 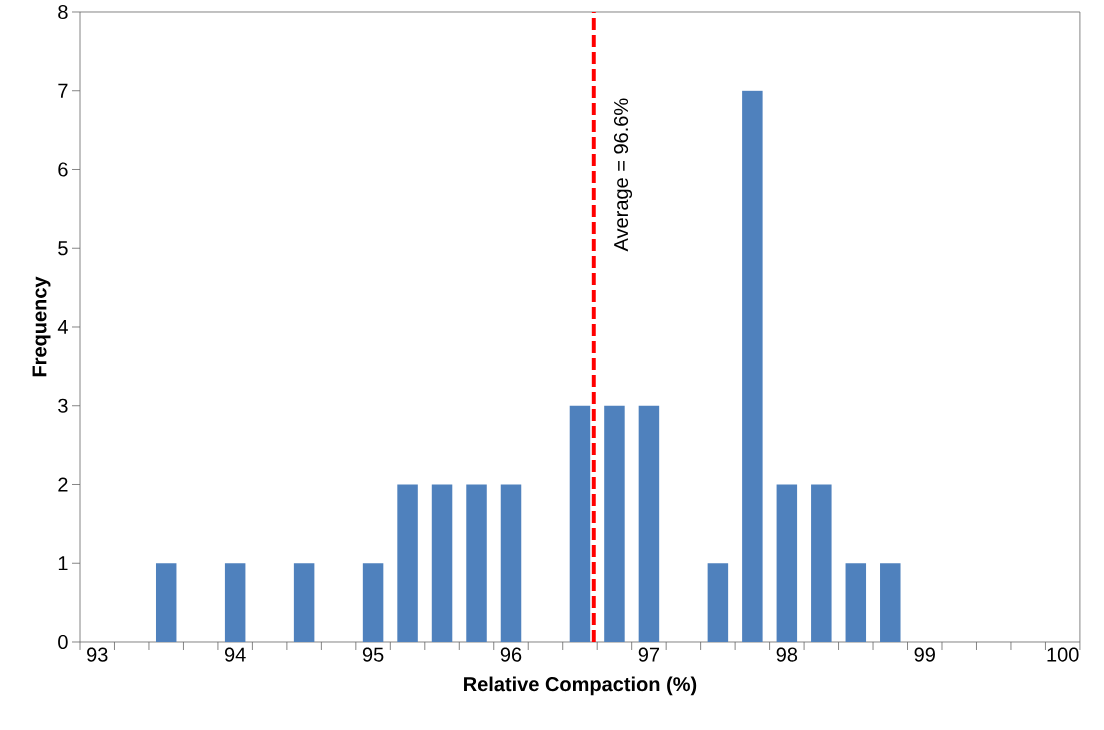 I want to click on y-axis-title: Frequency, so click(x=41, y=326).